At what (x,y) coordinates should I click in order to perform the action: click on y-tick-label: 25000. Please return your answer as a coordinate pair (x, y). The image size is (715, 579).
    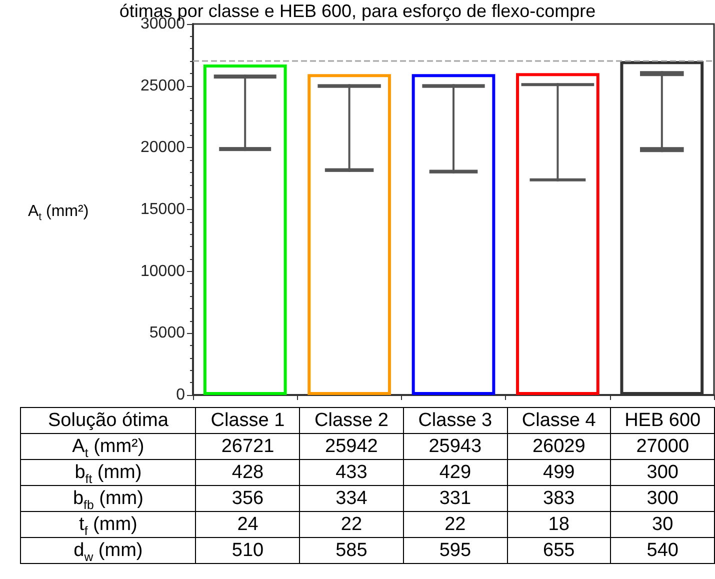
    Looking at the image, I should click on (163, 85).